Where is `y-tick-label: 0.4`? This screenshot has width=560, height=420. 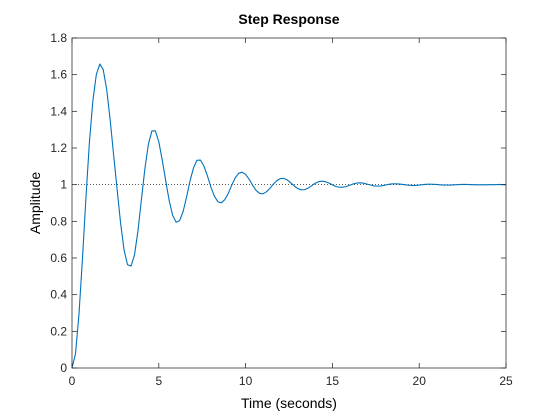 y-tick-label: 0.4 is located at coordinates (58, 295).